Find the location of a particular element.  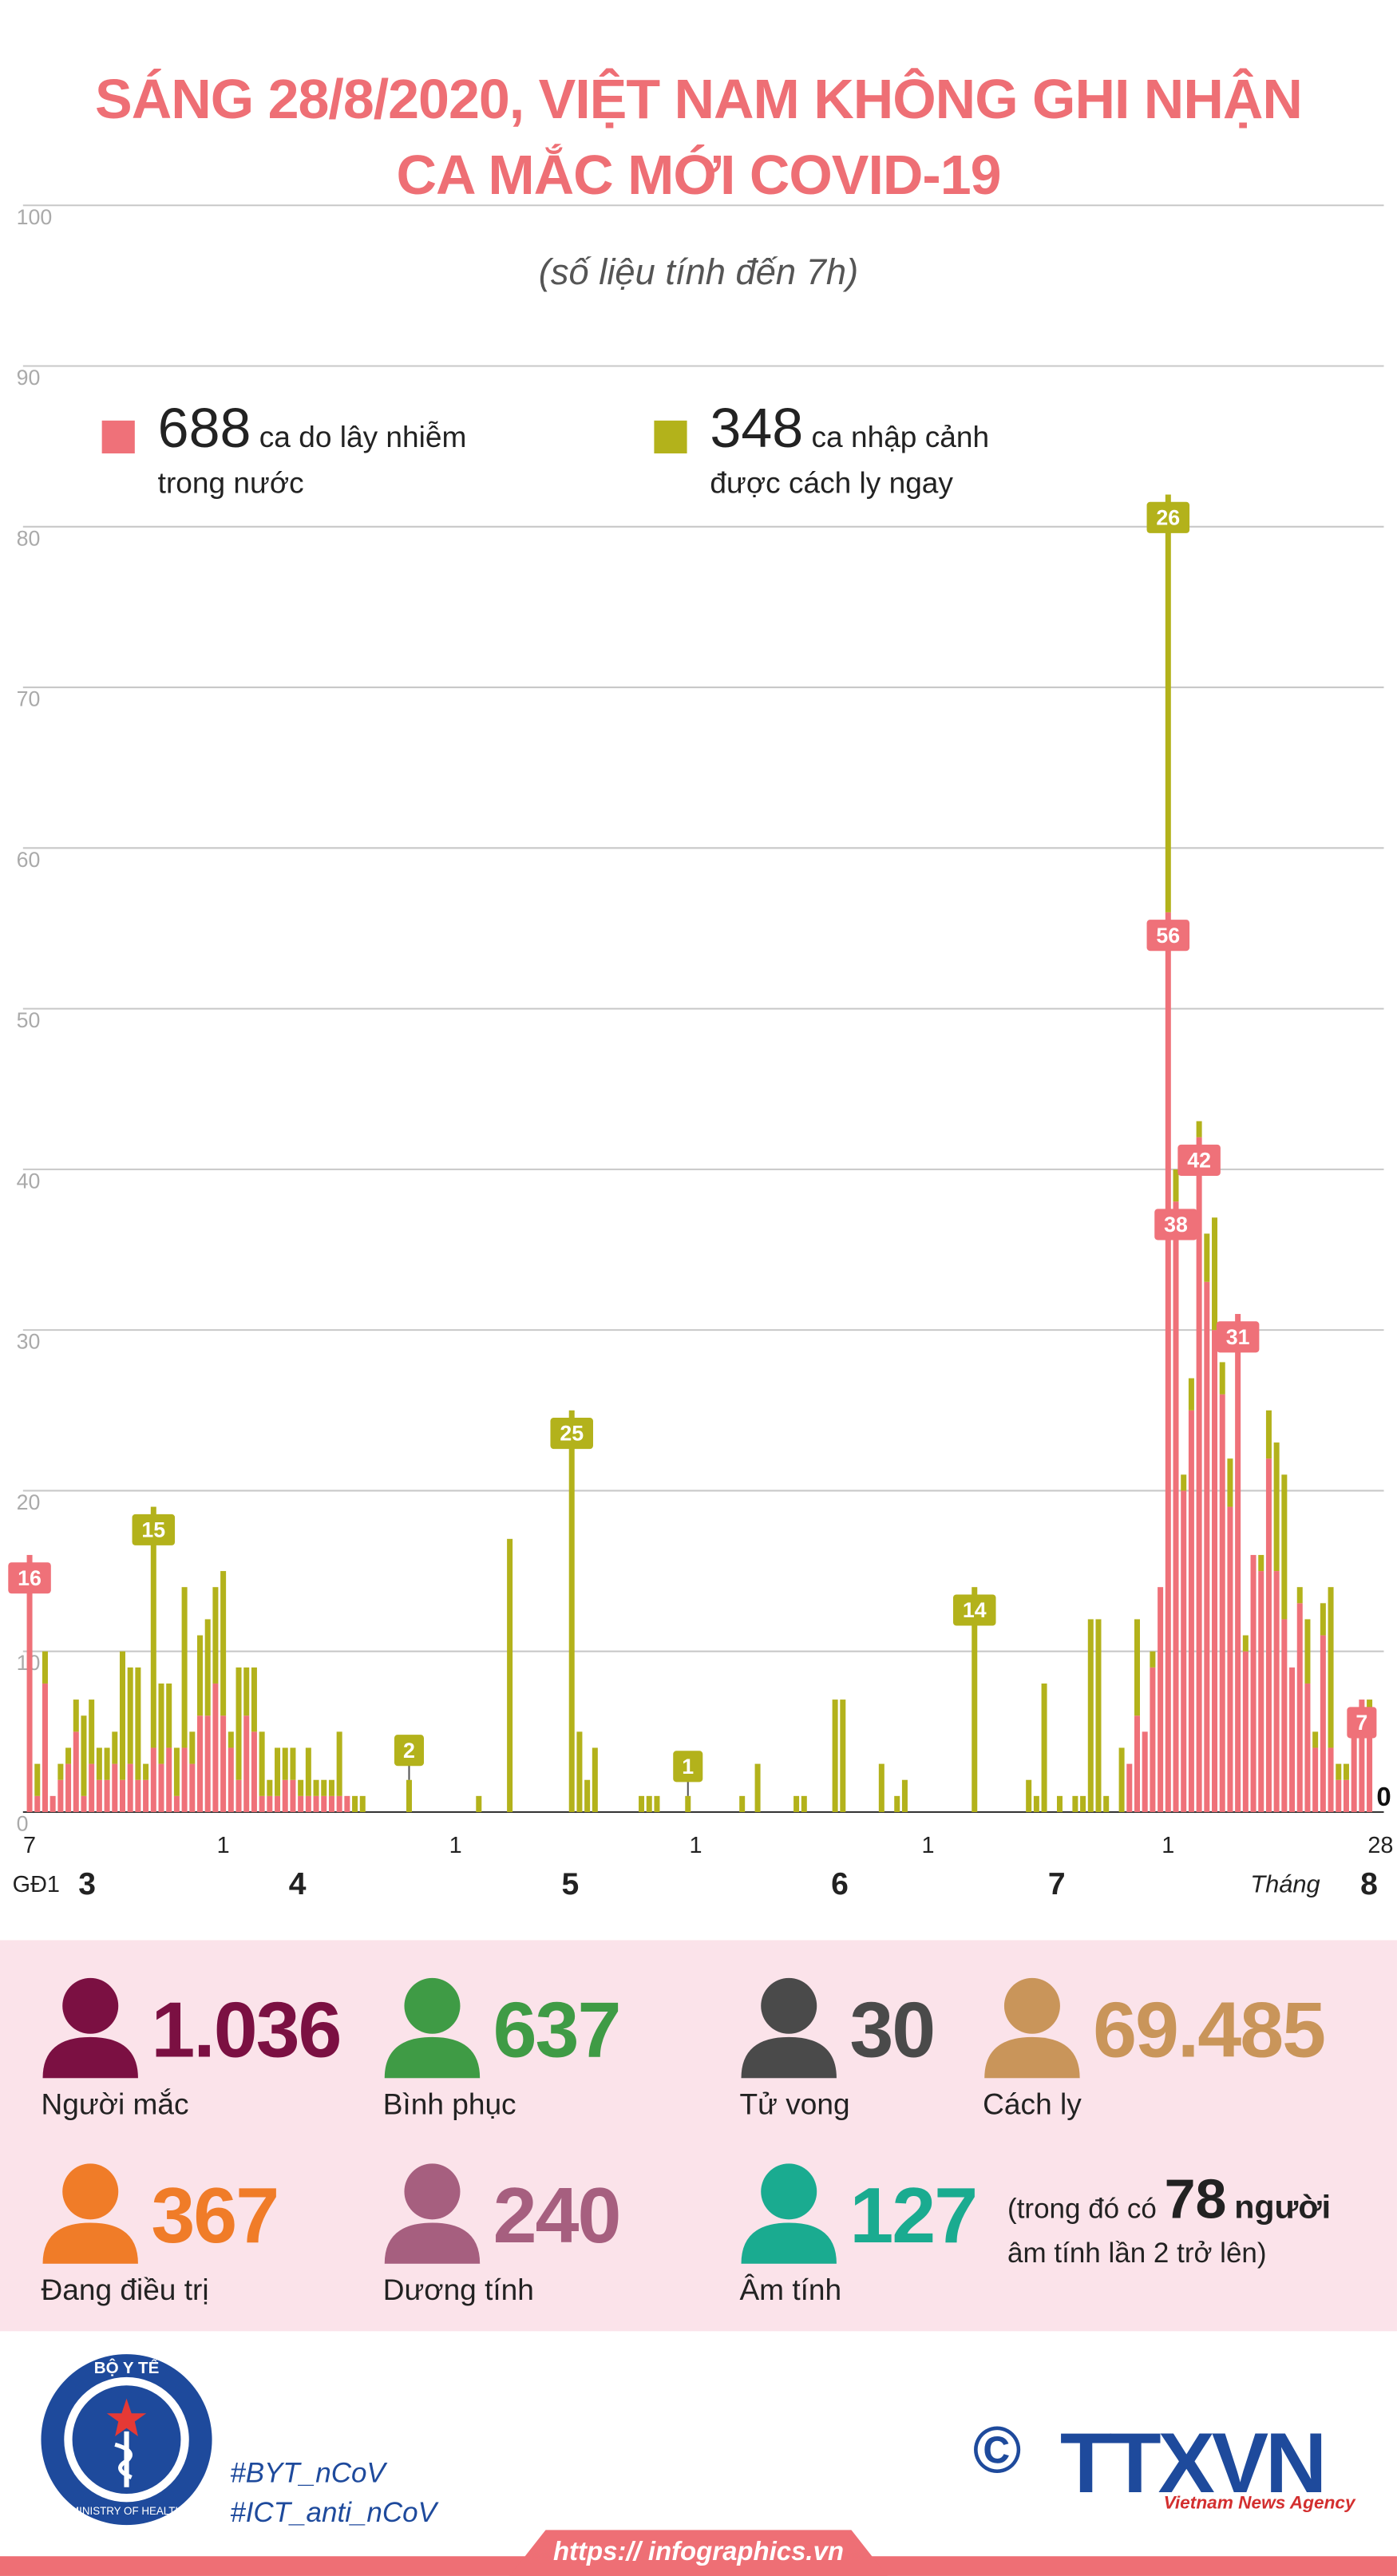

x-tick-label: 1 is located at coordinates (455, 1846).